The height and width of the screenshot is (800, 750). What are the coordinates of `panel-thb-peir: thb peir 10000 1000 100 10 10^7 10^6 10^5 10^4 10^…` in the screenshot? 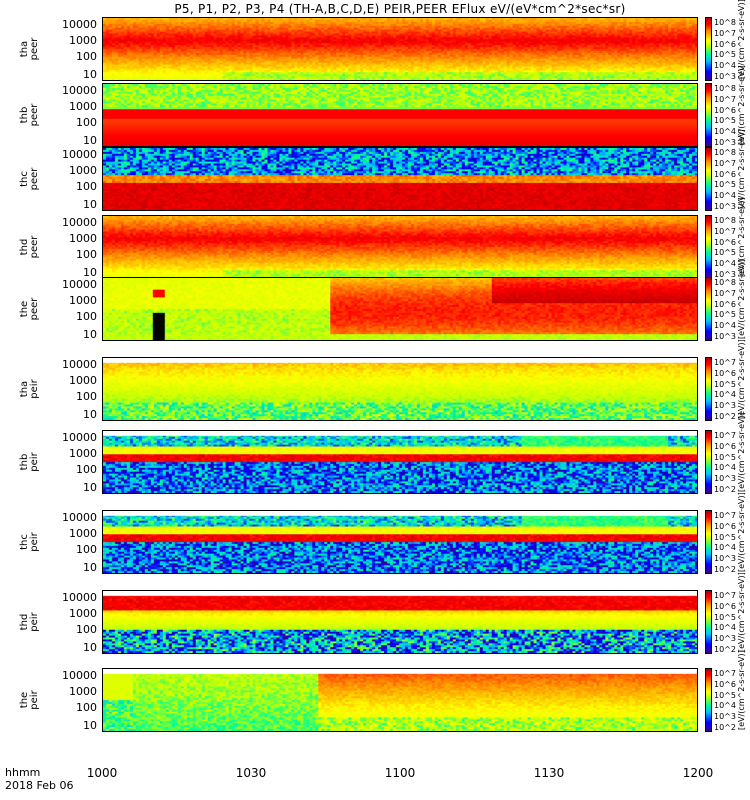 It's located at (375, 453).